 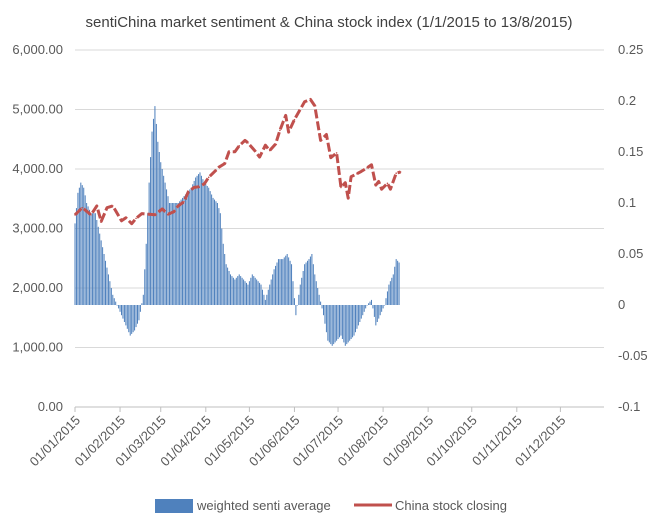 What do you see at coordinates (621, 304) in the screenshot?
I see `right-axis-tick-label: 0` at bounding box center [621, 304].